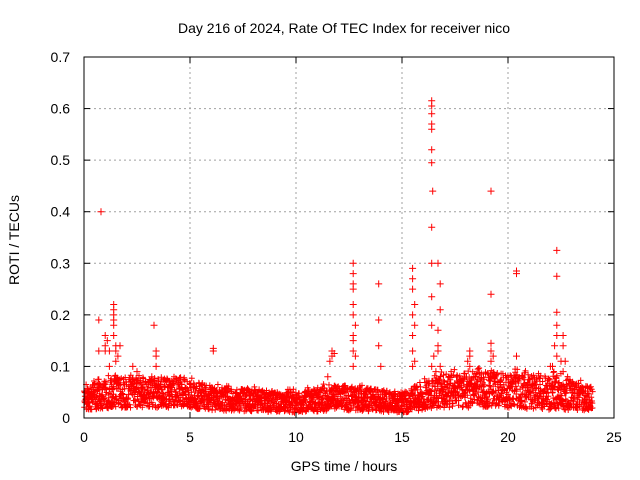  I want to click on x-tick-label: 10, so click(296, 437).